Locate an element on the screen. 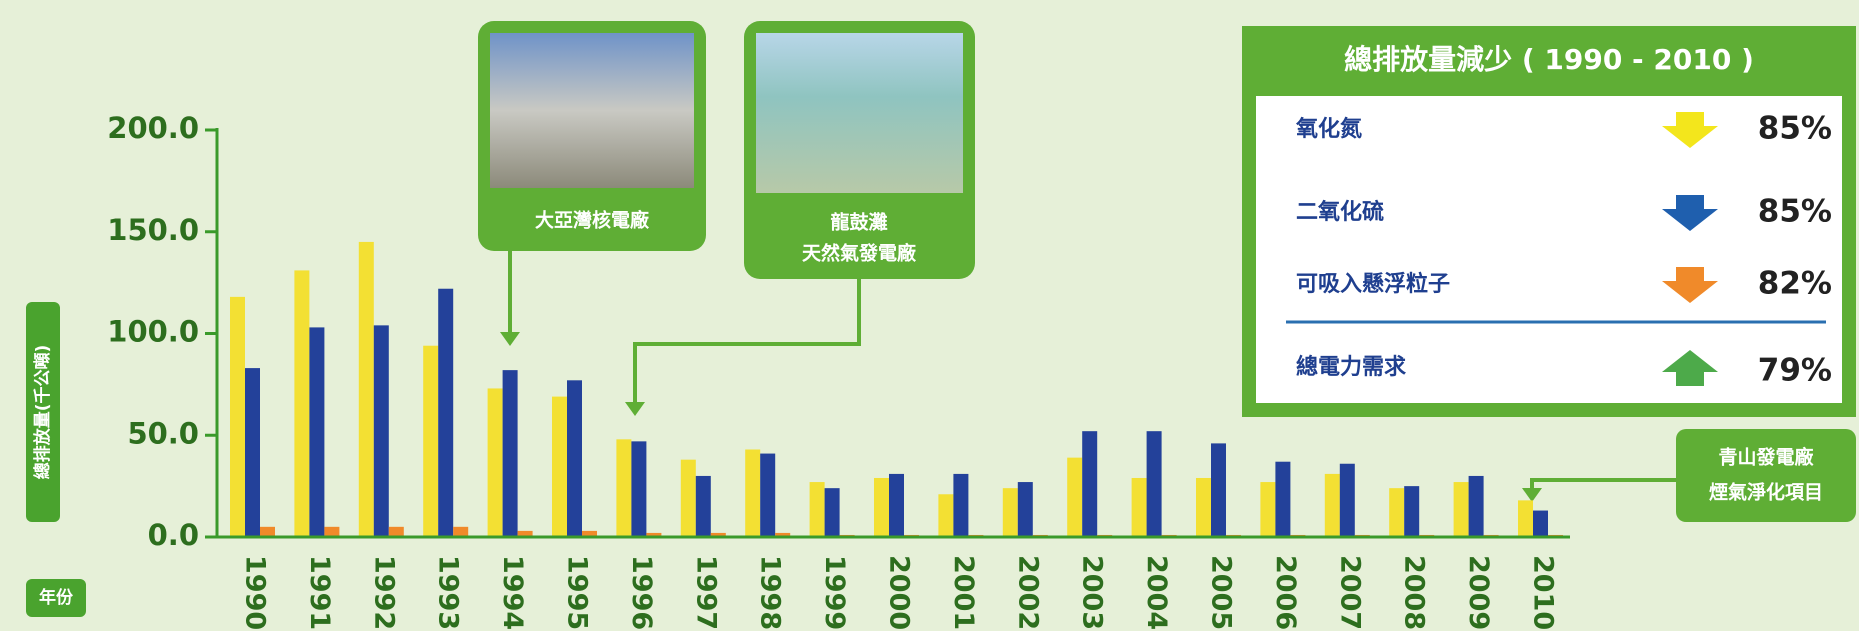  x-label-box is located at coordinates (56, 598).